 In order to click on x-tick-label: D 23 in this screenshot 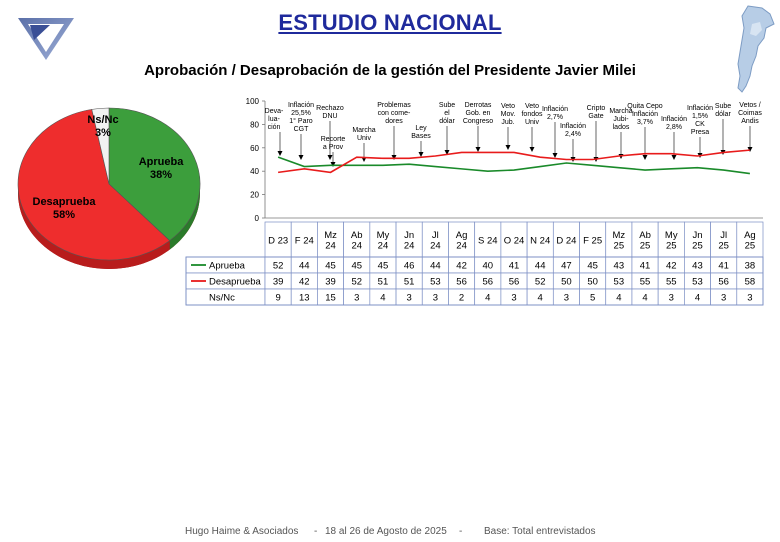, I will do `click(278, 241)`.